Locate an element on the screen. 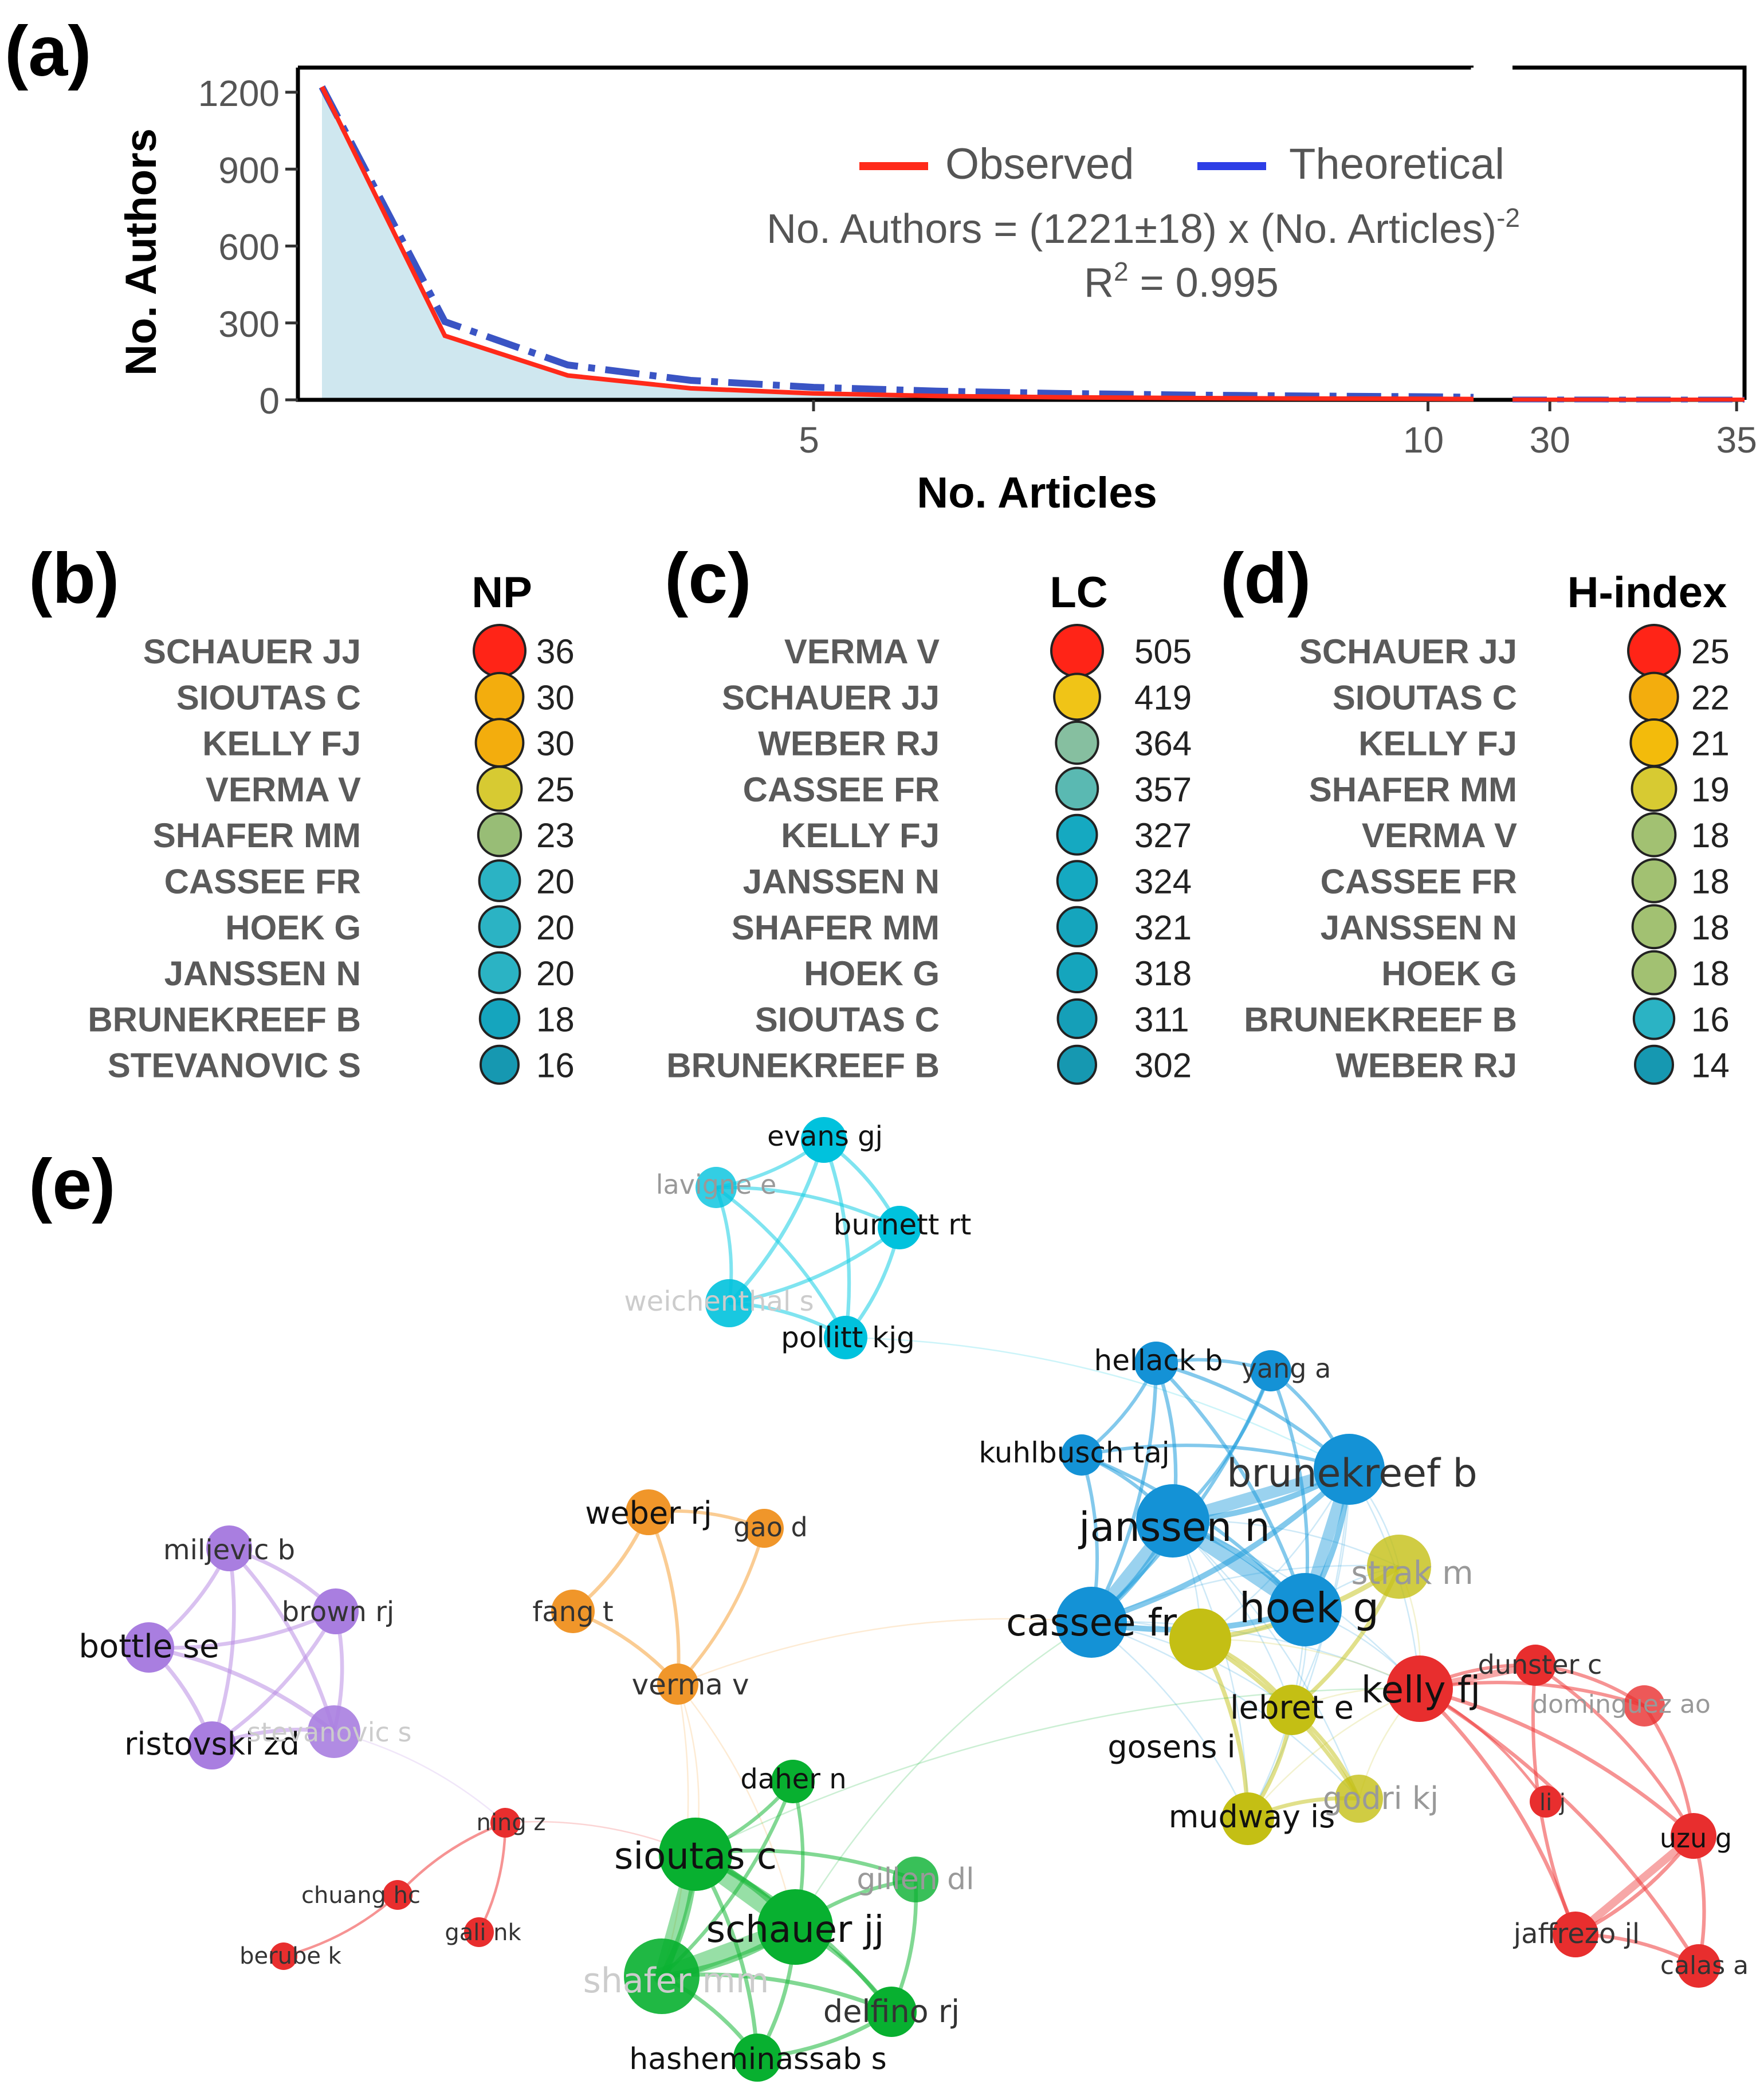 The width and height of the screenshot is (1764, 2100). network-node-label: berube k is located at coordinates (290, 1956).